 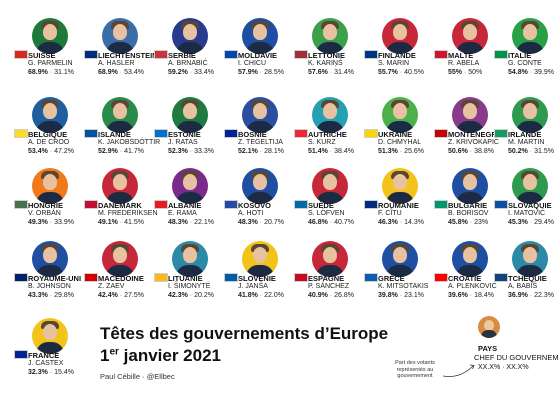 I want to click on vote-share-primary: 42.4%, so click(x=108, y=295).